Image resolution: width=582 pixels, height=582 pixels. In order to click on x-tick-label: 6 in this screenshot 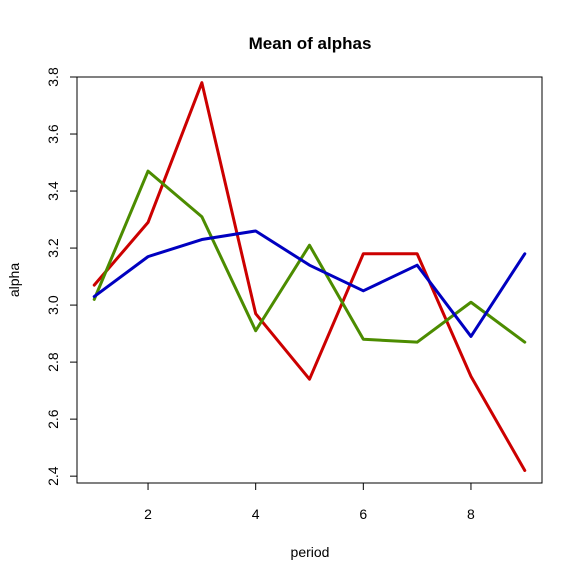, I will do `click(363, 514)`.